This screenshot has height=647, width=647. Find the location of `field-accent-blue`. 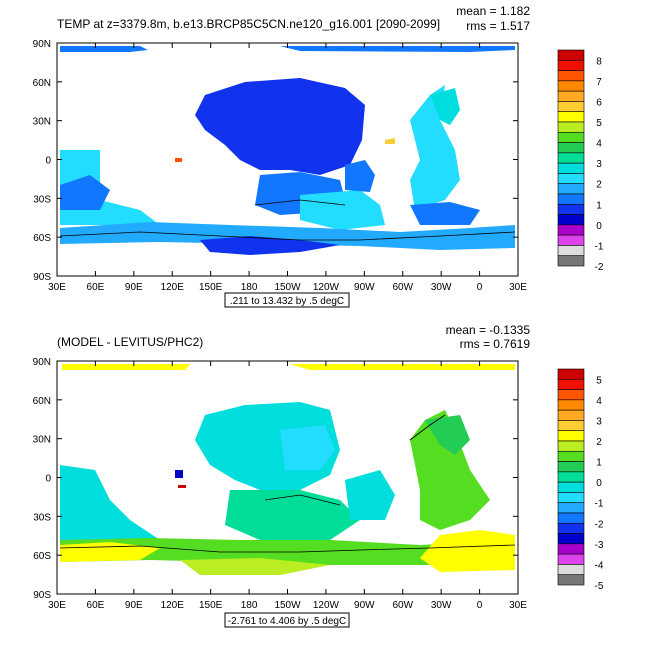

field-accent-blue is located at coordinates (179, 474).